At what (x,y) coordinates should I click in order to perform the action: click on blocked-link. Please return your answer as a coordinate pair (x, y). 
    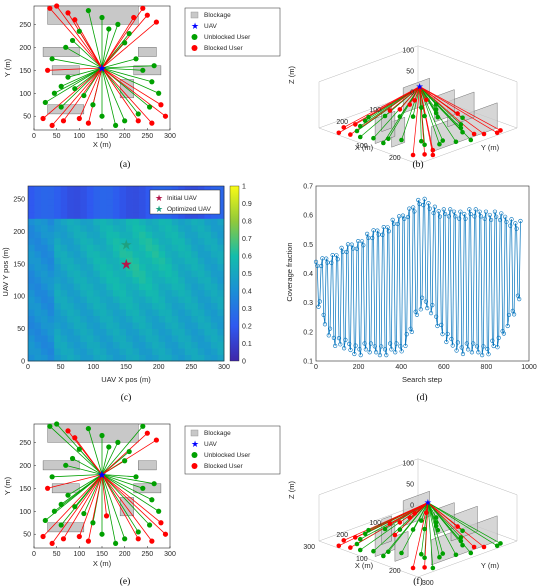
    Looking at the image, I should click on (88, 44).